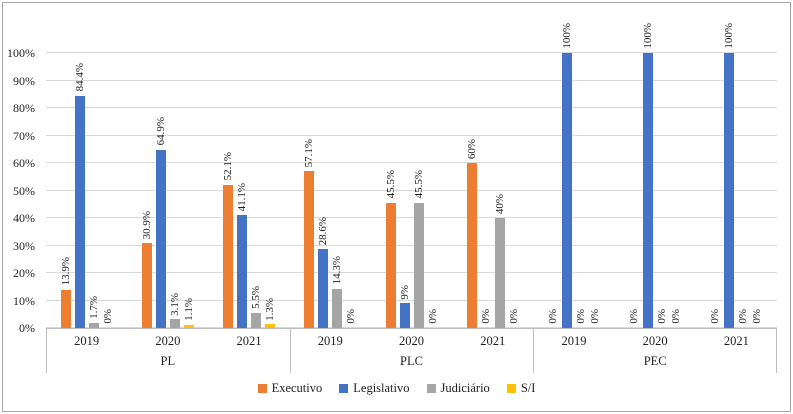 Image resolution: width=793 pixels, height=414 pixels. I want to click on y-axis: 0% 10% 20% 30% 40% 50% 60% 70% 80% 90% 100%, so click(19, 190).